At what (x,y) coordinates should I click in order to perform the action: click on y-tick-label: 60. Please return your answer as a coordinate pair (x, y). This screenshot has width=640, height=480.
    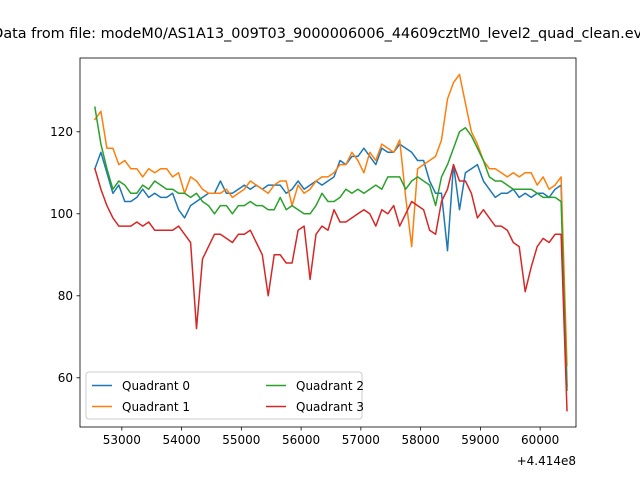
    Looking at the image, I should click on (65, 378).